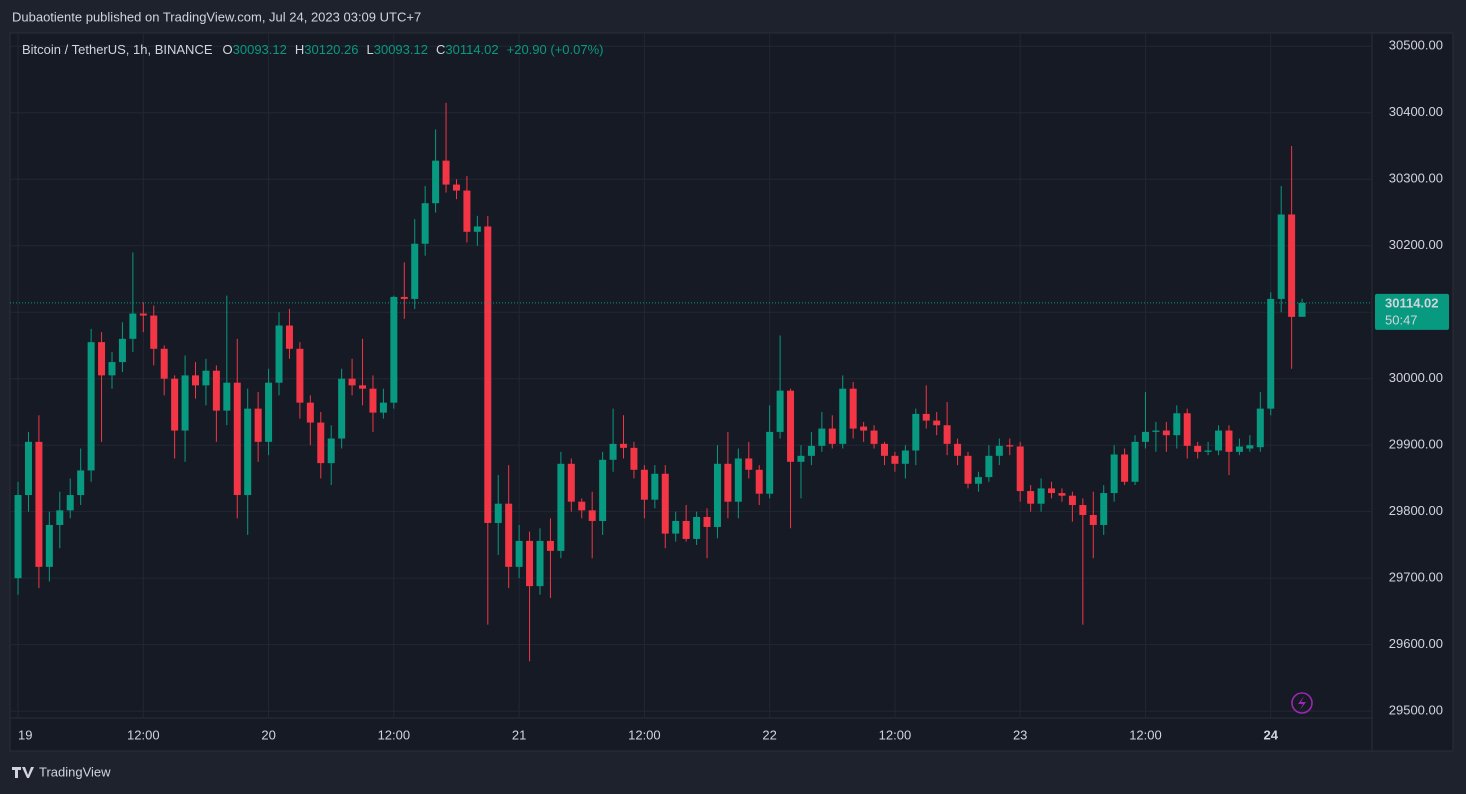 This screenshot has width=1466, height=794. I want to click on y-tick-label: 29600.00, so click(1416, 643).